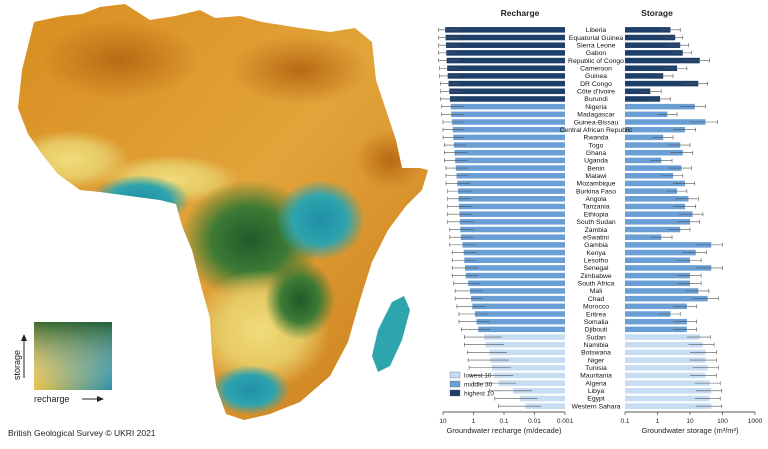 The width and height of the screenshot is (768, 449). Describe the element at coordinates (565, 421) in the screenshot. I see `recharge-tick-label: 0.001` at that location.